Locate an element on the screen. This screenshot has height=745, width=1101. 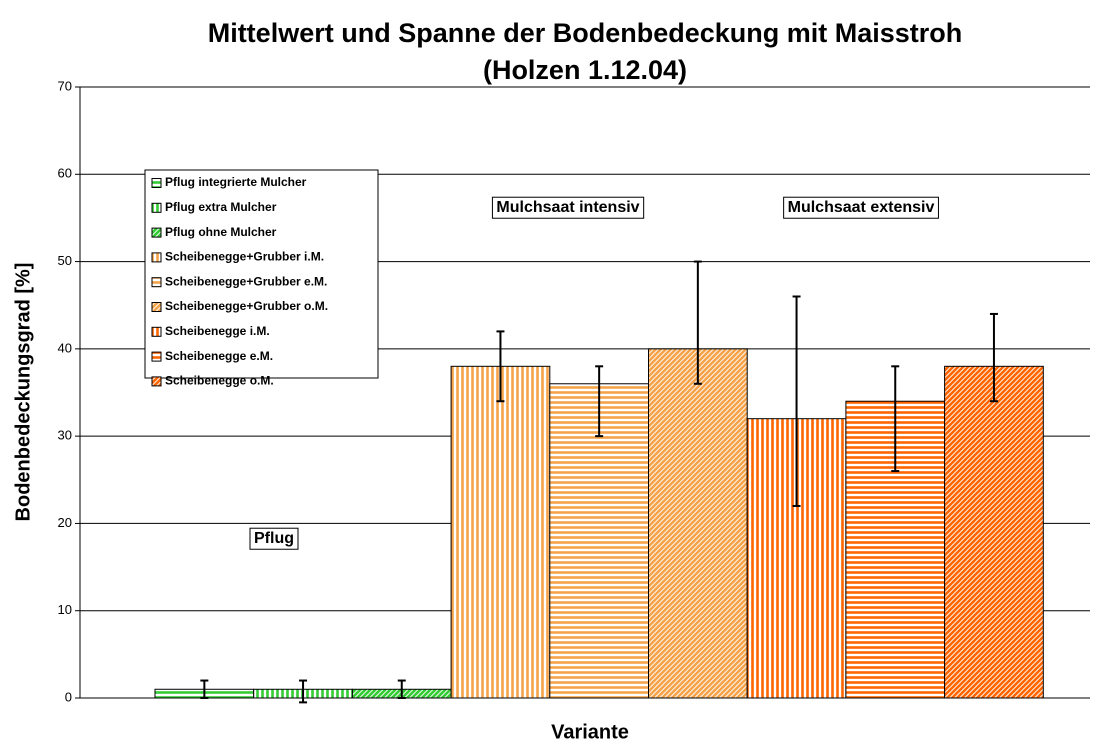
legend-label: Scheibenegge e.M. is located at coordinates (219, 356).